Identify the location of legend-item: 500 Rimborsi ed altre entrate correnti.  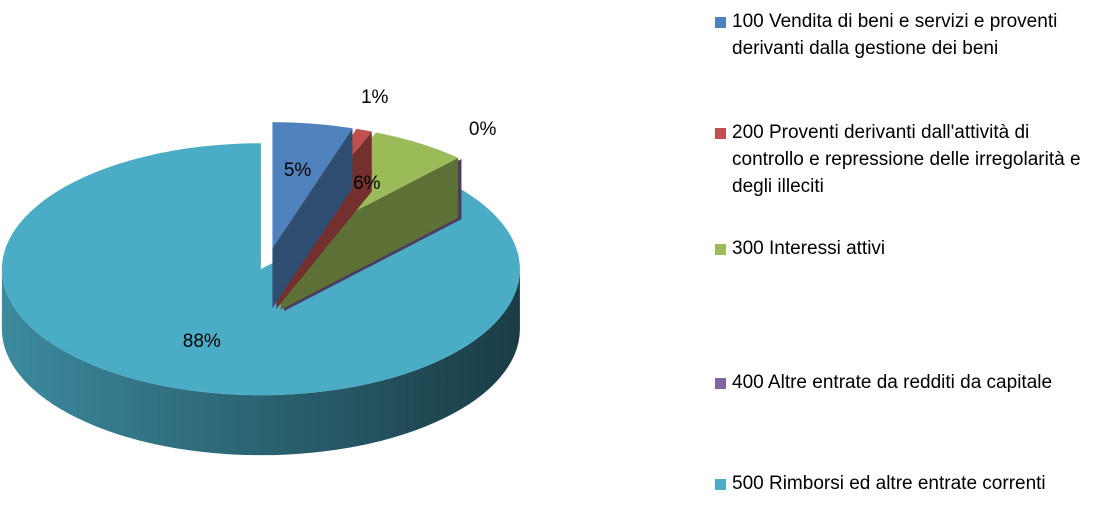
(907, 483).